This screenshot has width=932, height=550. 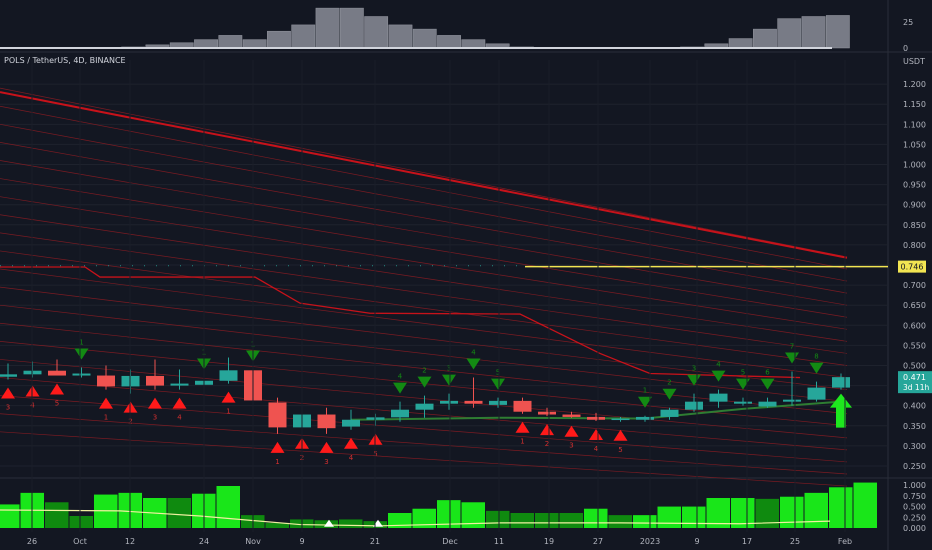 What do you see at coordinates (914, 305) in the screenshot?
I see `price-axis-tick: 0.650` at bounding box center [914, 305].